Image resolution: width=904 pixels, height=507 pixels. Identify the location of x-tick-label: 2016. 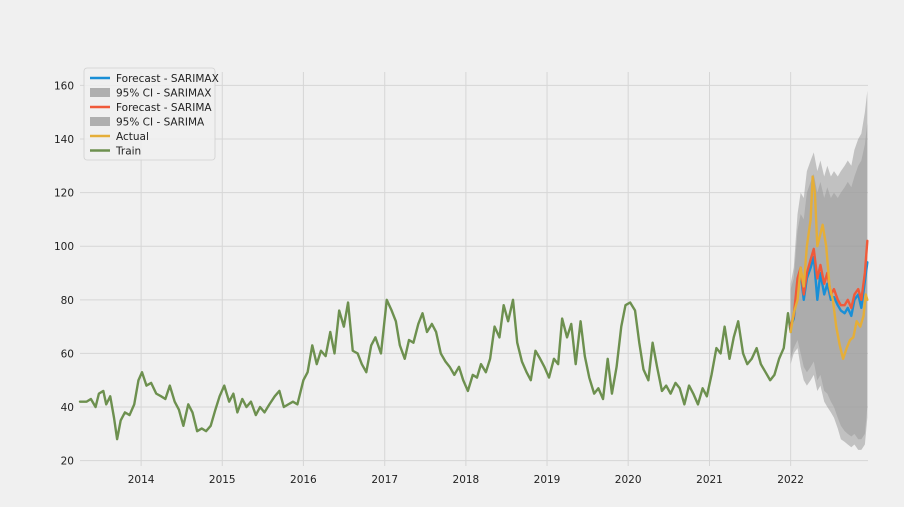
(303, 480).